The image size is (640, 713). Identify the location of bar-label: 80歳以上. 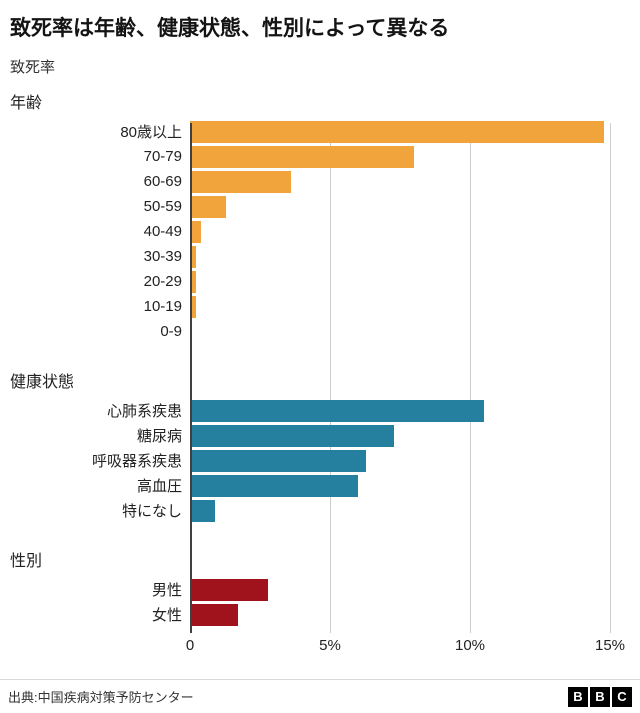
(151, 132).